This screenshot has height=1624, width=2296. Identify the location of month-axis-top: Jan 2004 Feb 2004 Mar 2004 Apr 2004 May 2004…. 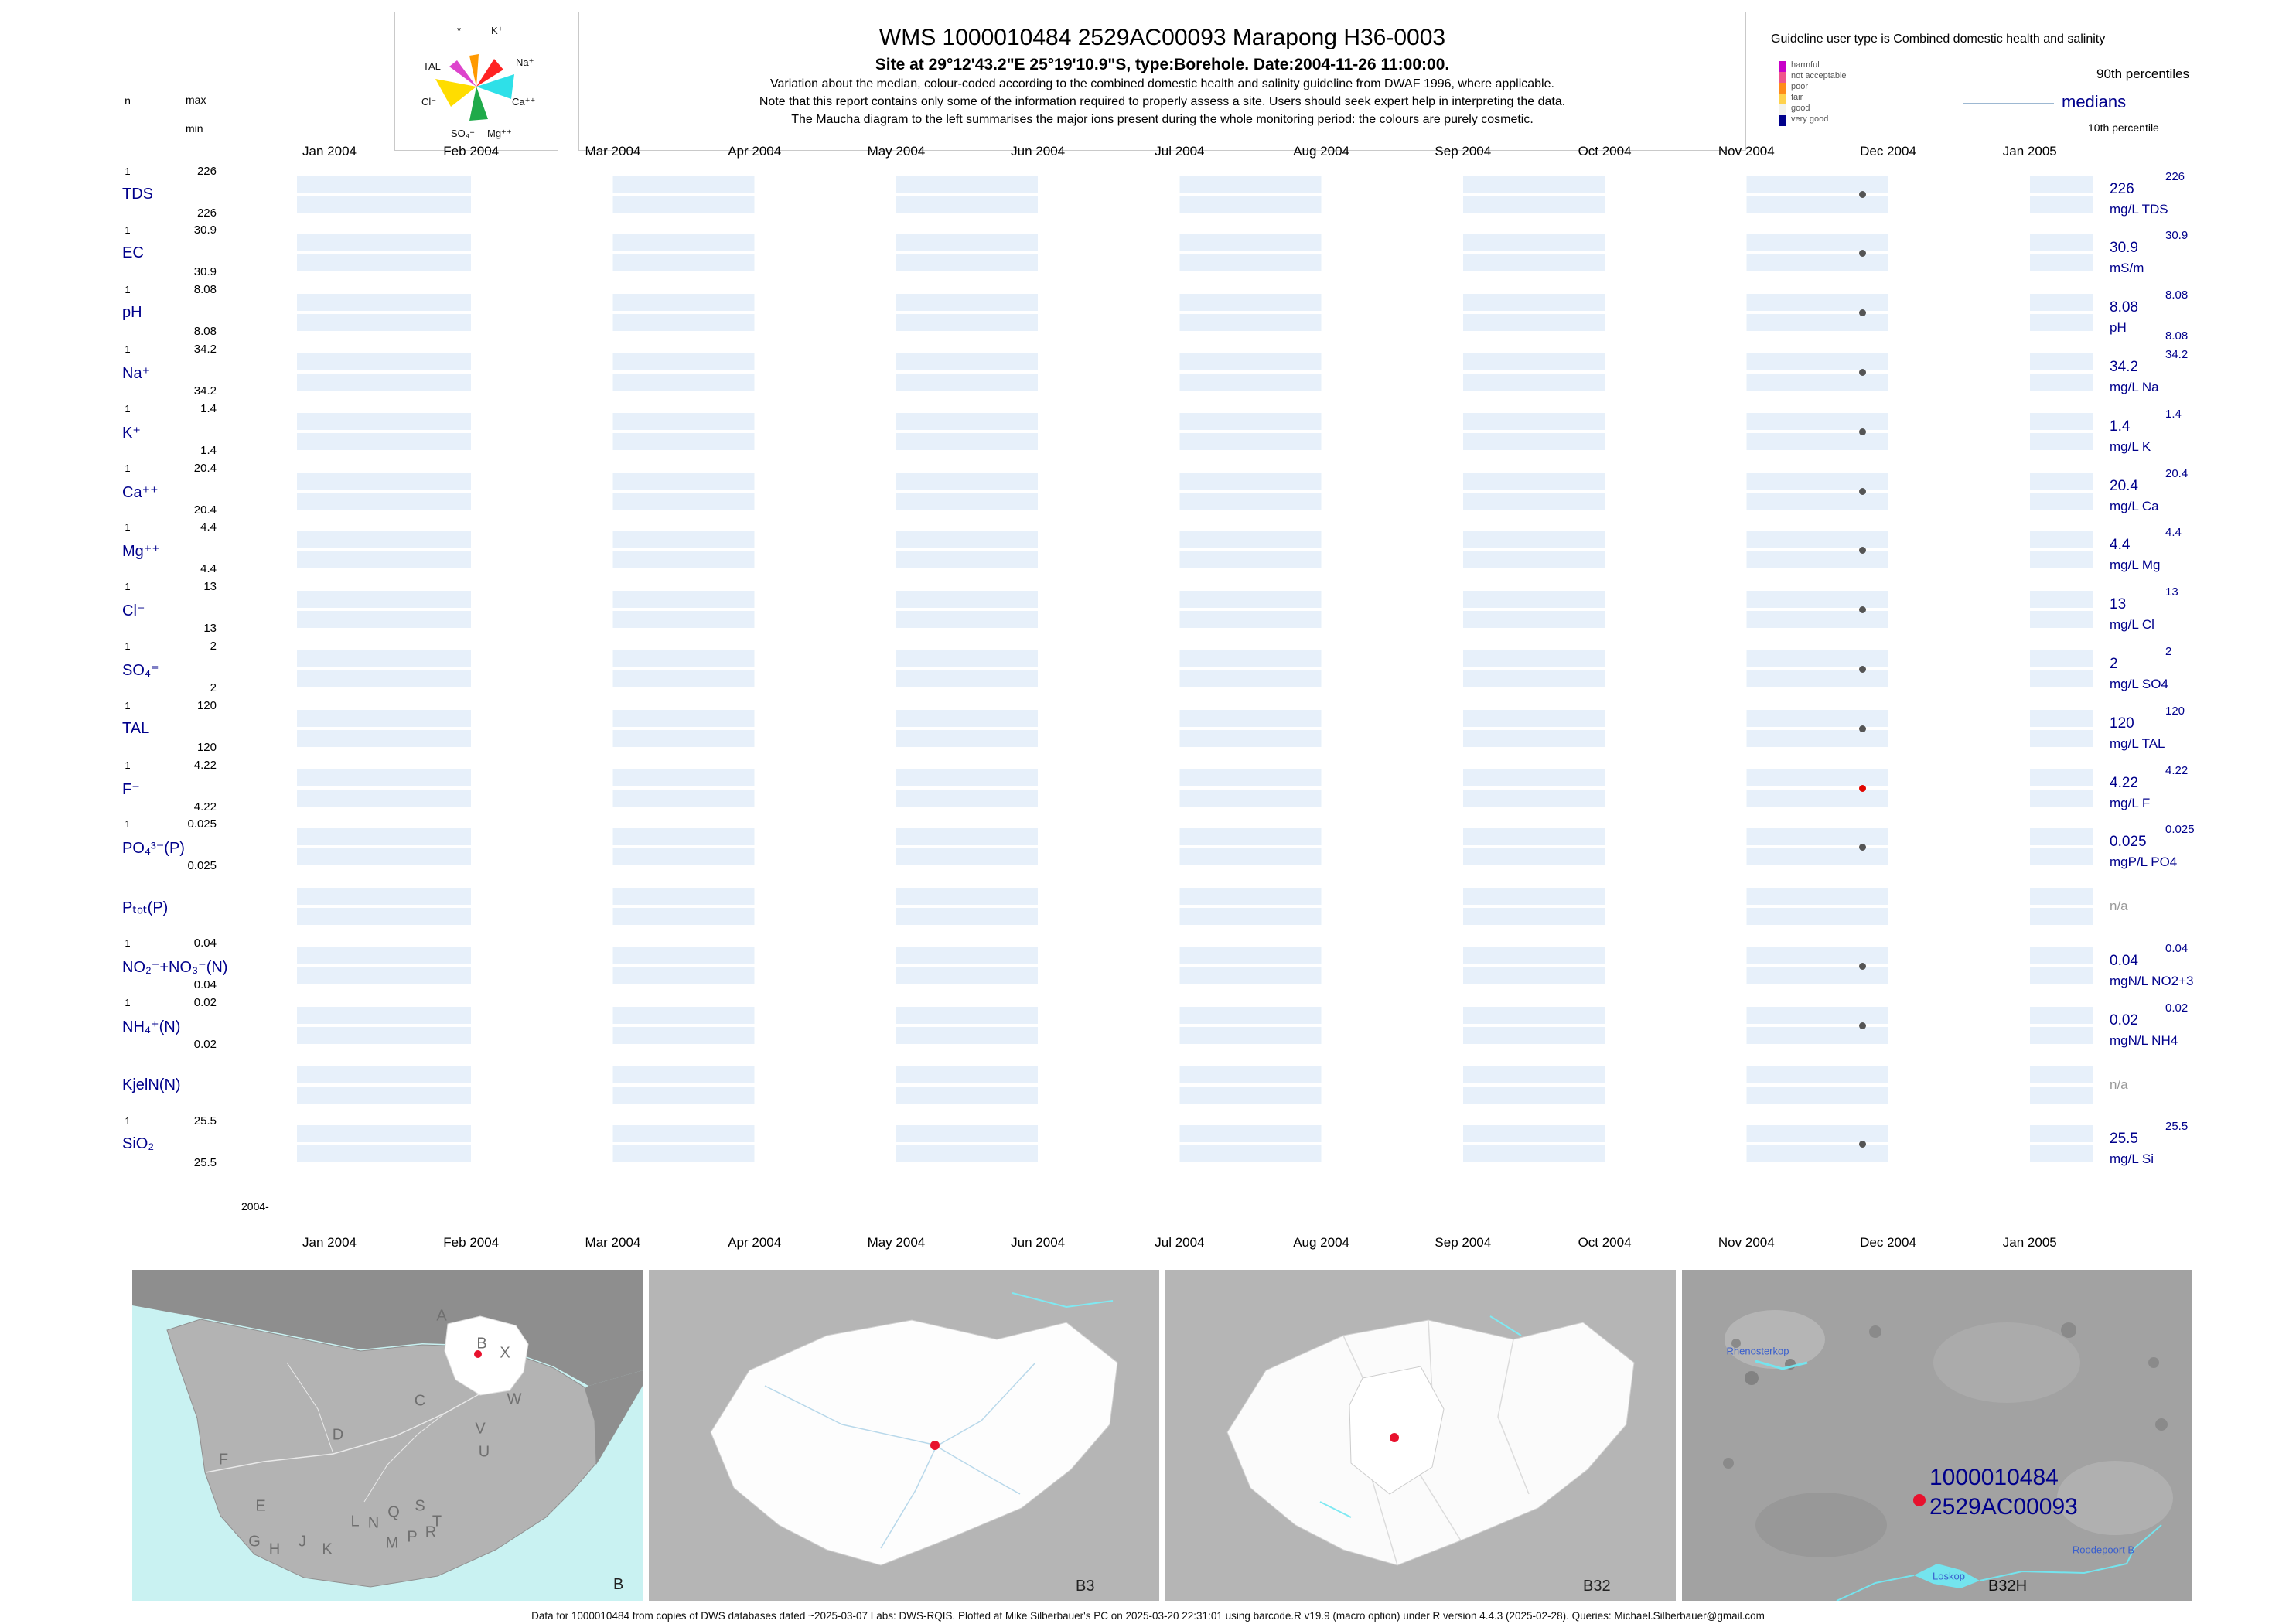
(1148, 152).